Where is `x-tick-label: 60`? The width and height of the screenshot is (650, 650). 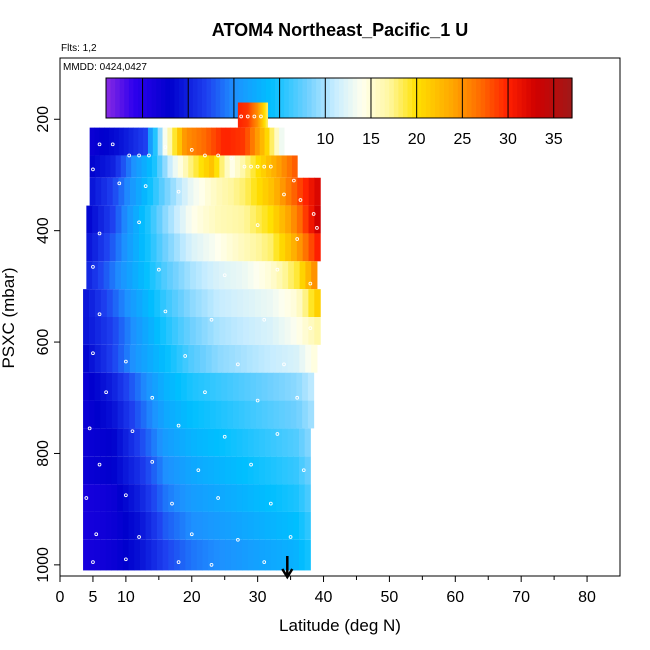 x-tick-label: 60 is located at coordinates (455, 597).